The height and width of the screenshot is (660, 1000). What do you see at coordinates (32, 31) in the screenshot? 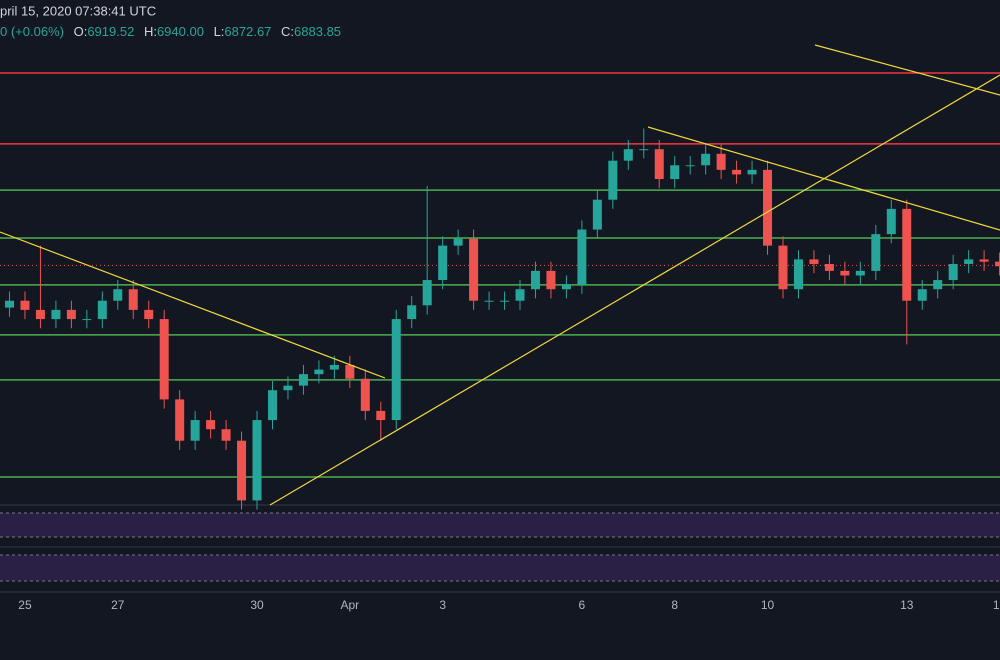
I see `change: 0 (+0.06%)` at bounding box center [32, 31].